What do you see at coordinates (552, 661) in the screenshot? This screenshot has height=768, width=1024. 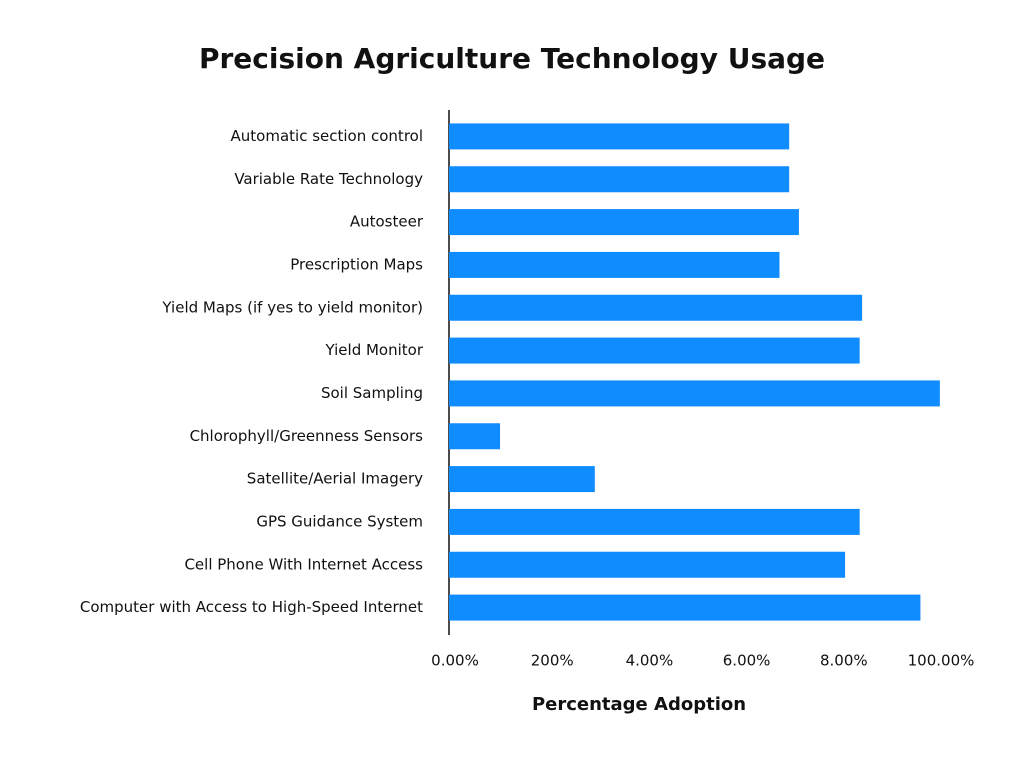 I see `x-tick-label: 200%` at bounding box center [552, 661].